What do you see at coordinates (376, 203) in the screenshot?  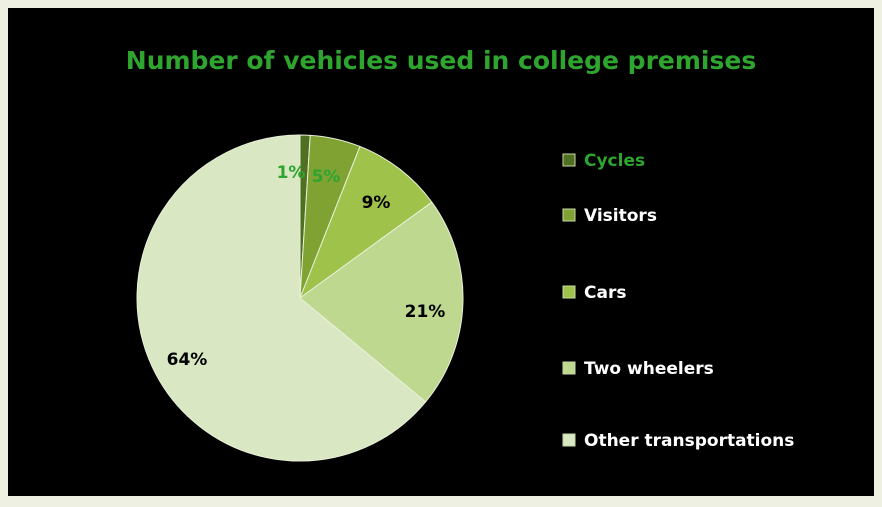 I see `data-label: 9%` at bounding box center [376, 203].